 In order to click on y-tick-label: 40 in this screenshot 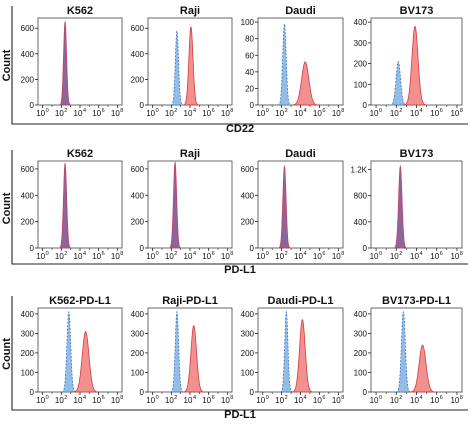, I will do `click(249, 72)`.